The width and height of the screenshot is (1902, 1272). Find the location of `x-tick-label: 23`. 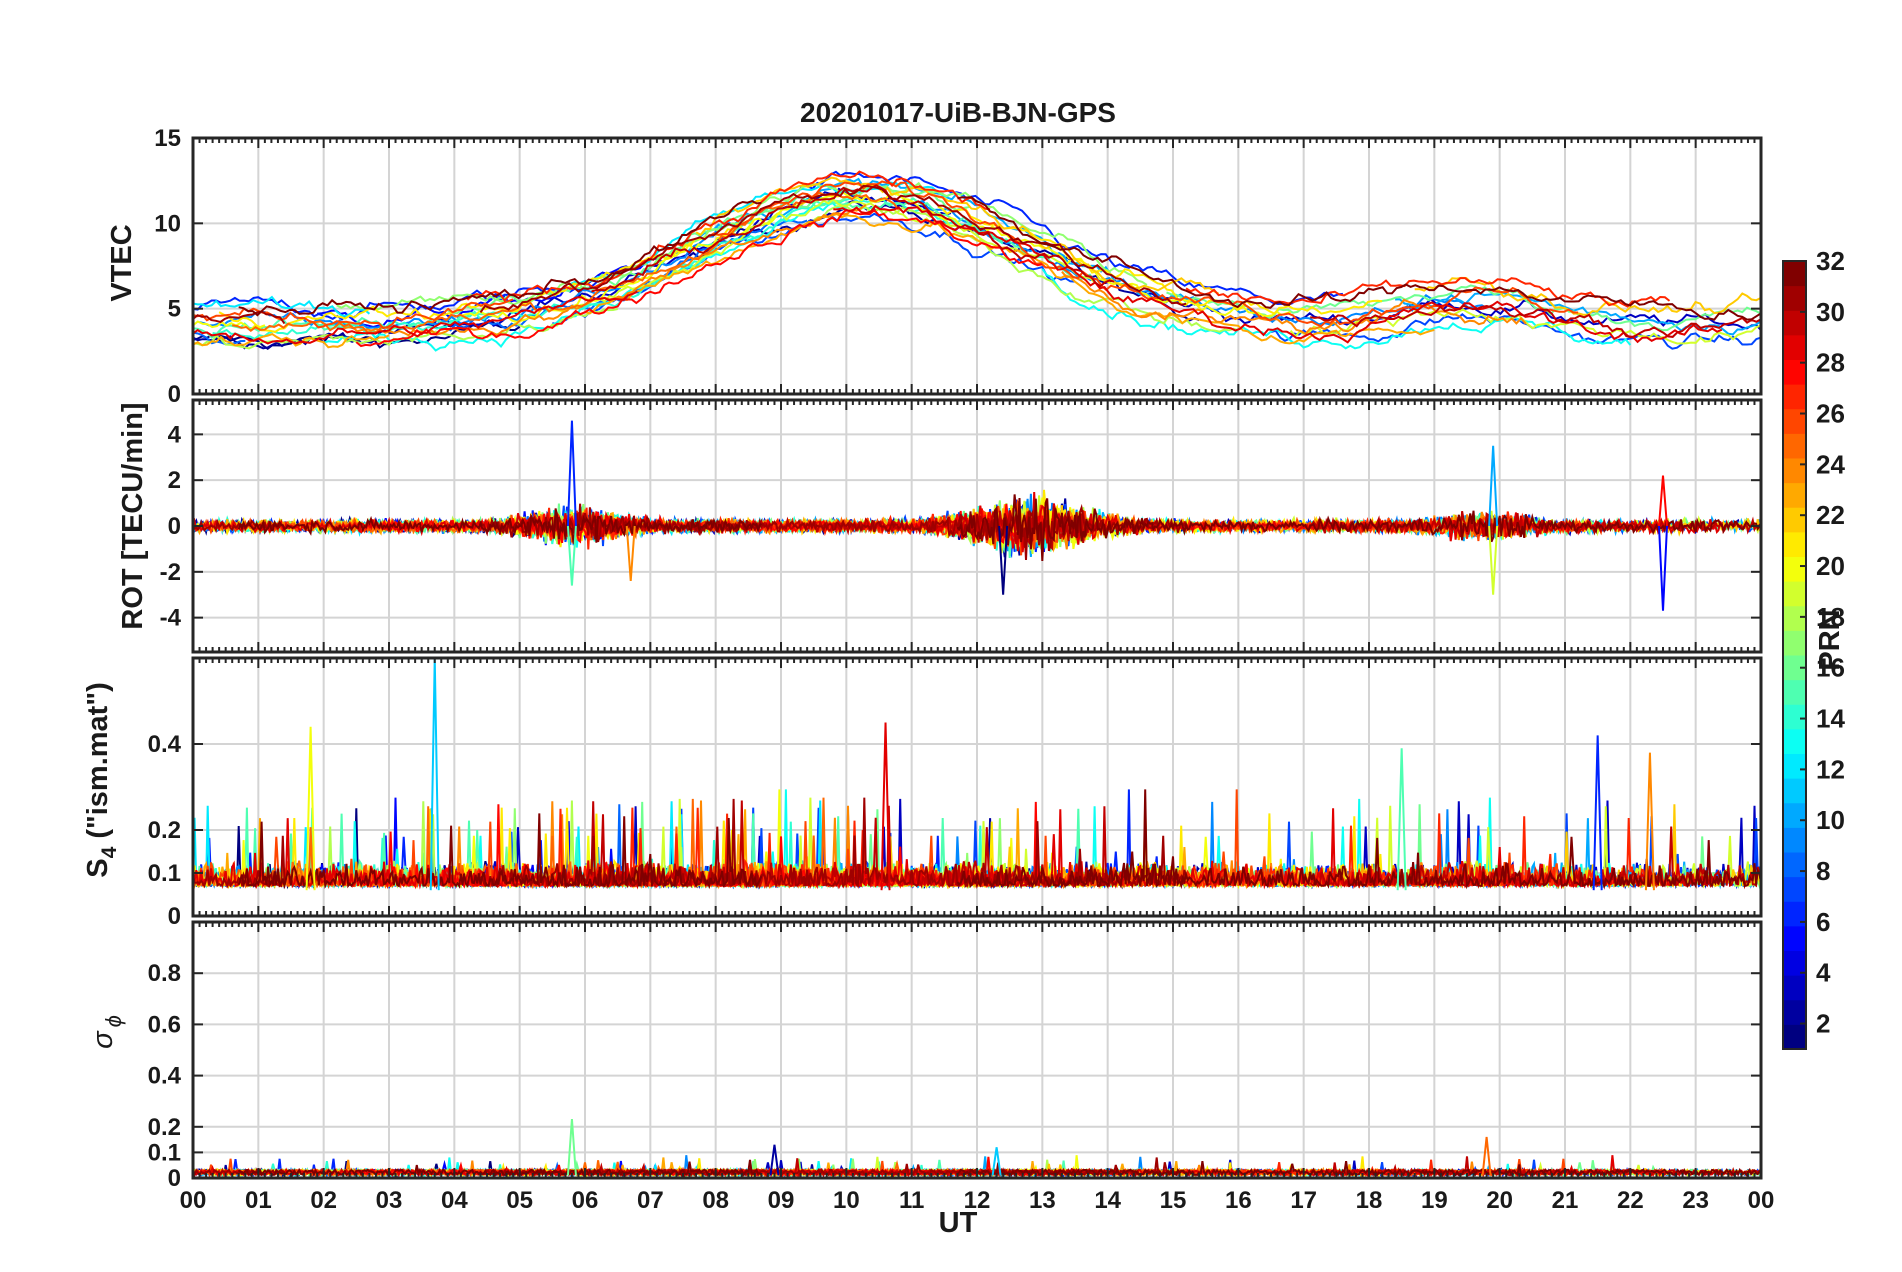

x-tick-label: 23 is located at coordinates (1695, 1200).